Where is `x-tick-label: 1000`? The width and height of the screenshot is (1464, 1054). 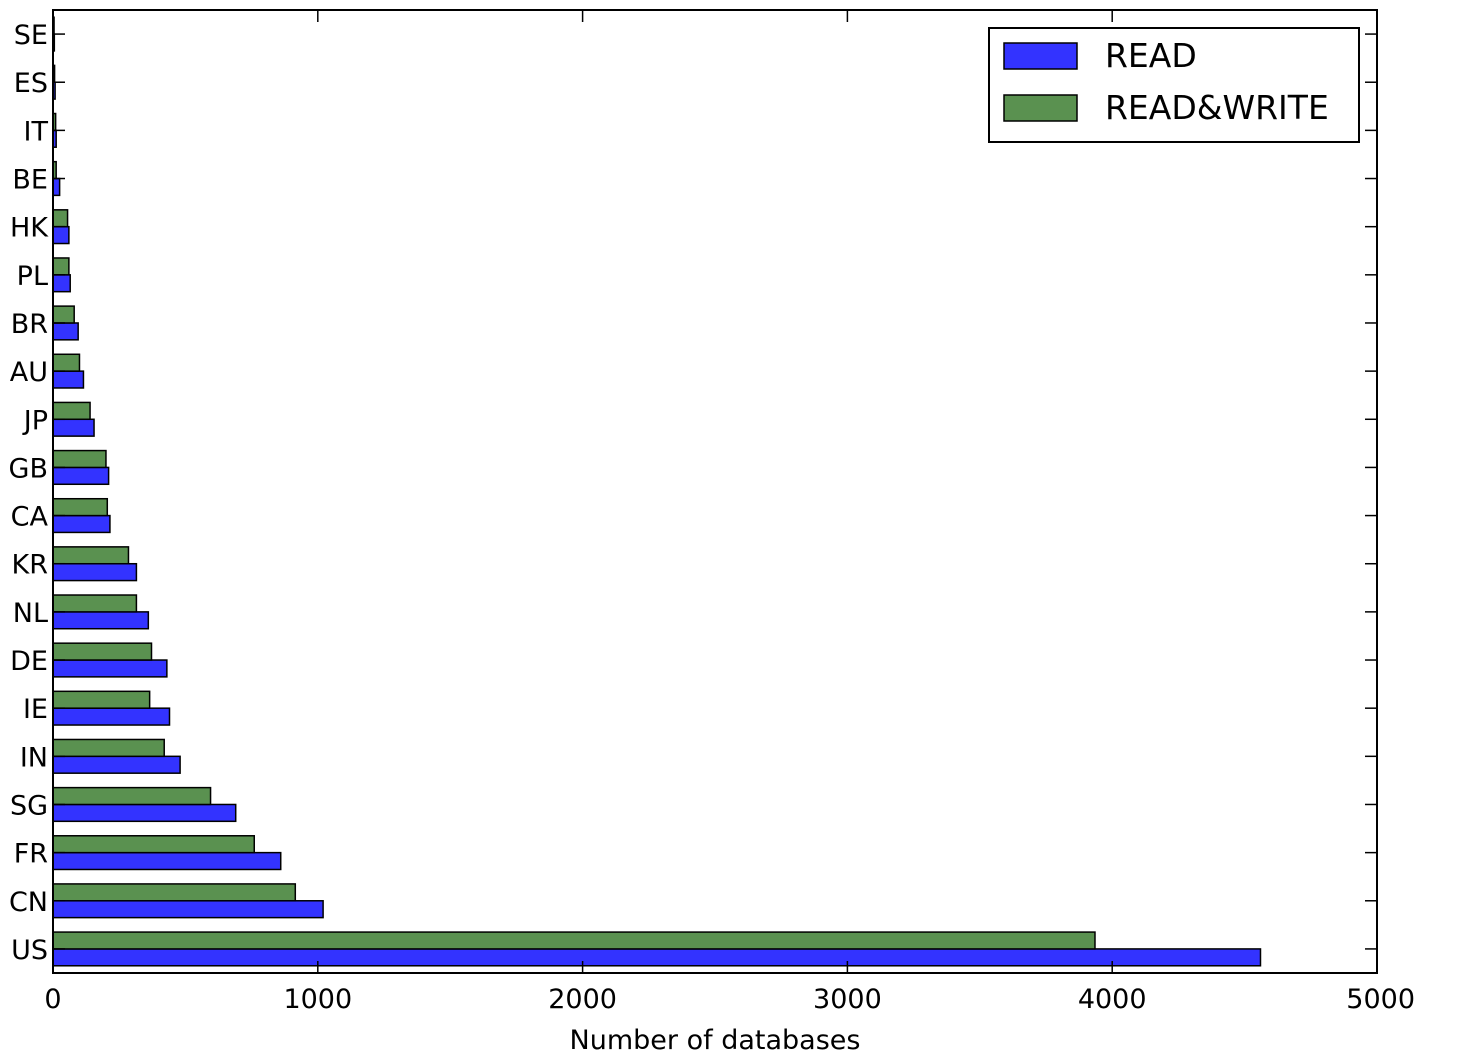
x-tick-label: 1000 is located at coordinates (317, 999).